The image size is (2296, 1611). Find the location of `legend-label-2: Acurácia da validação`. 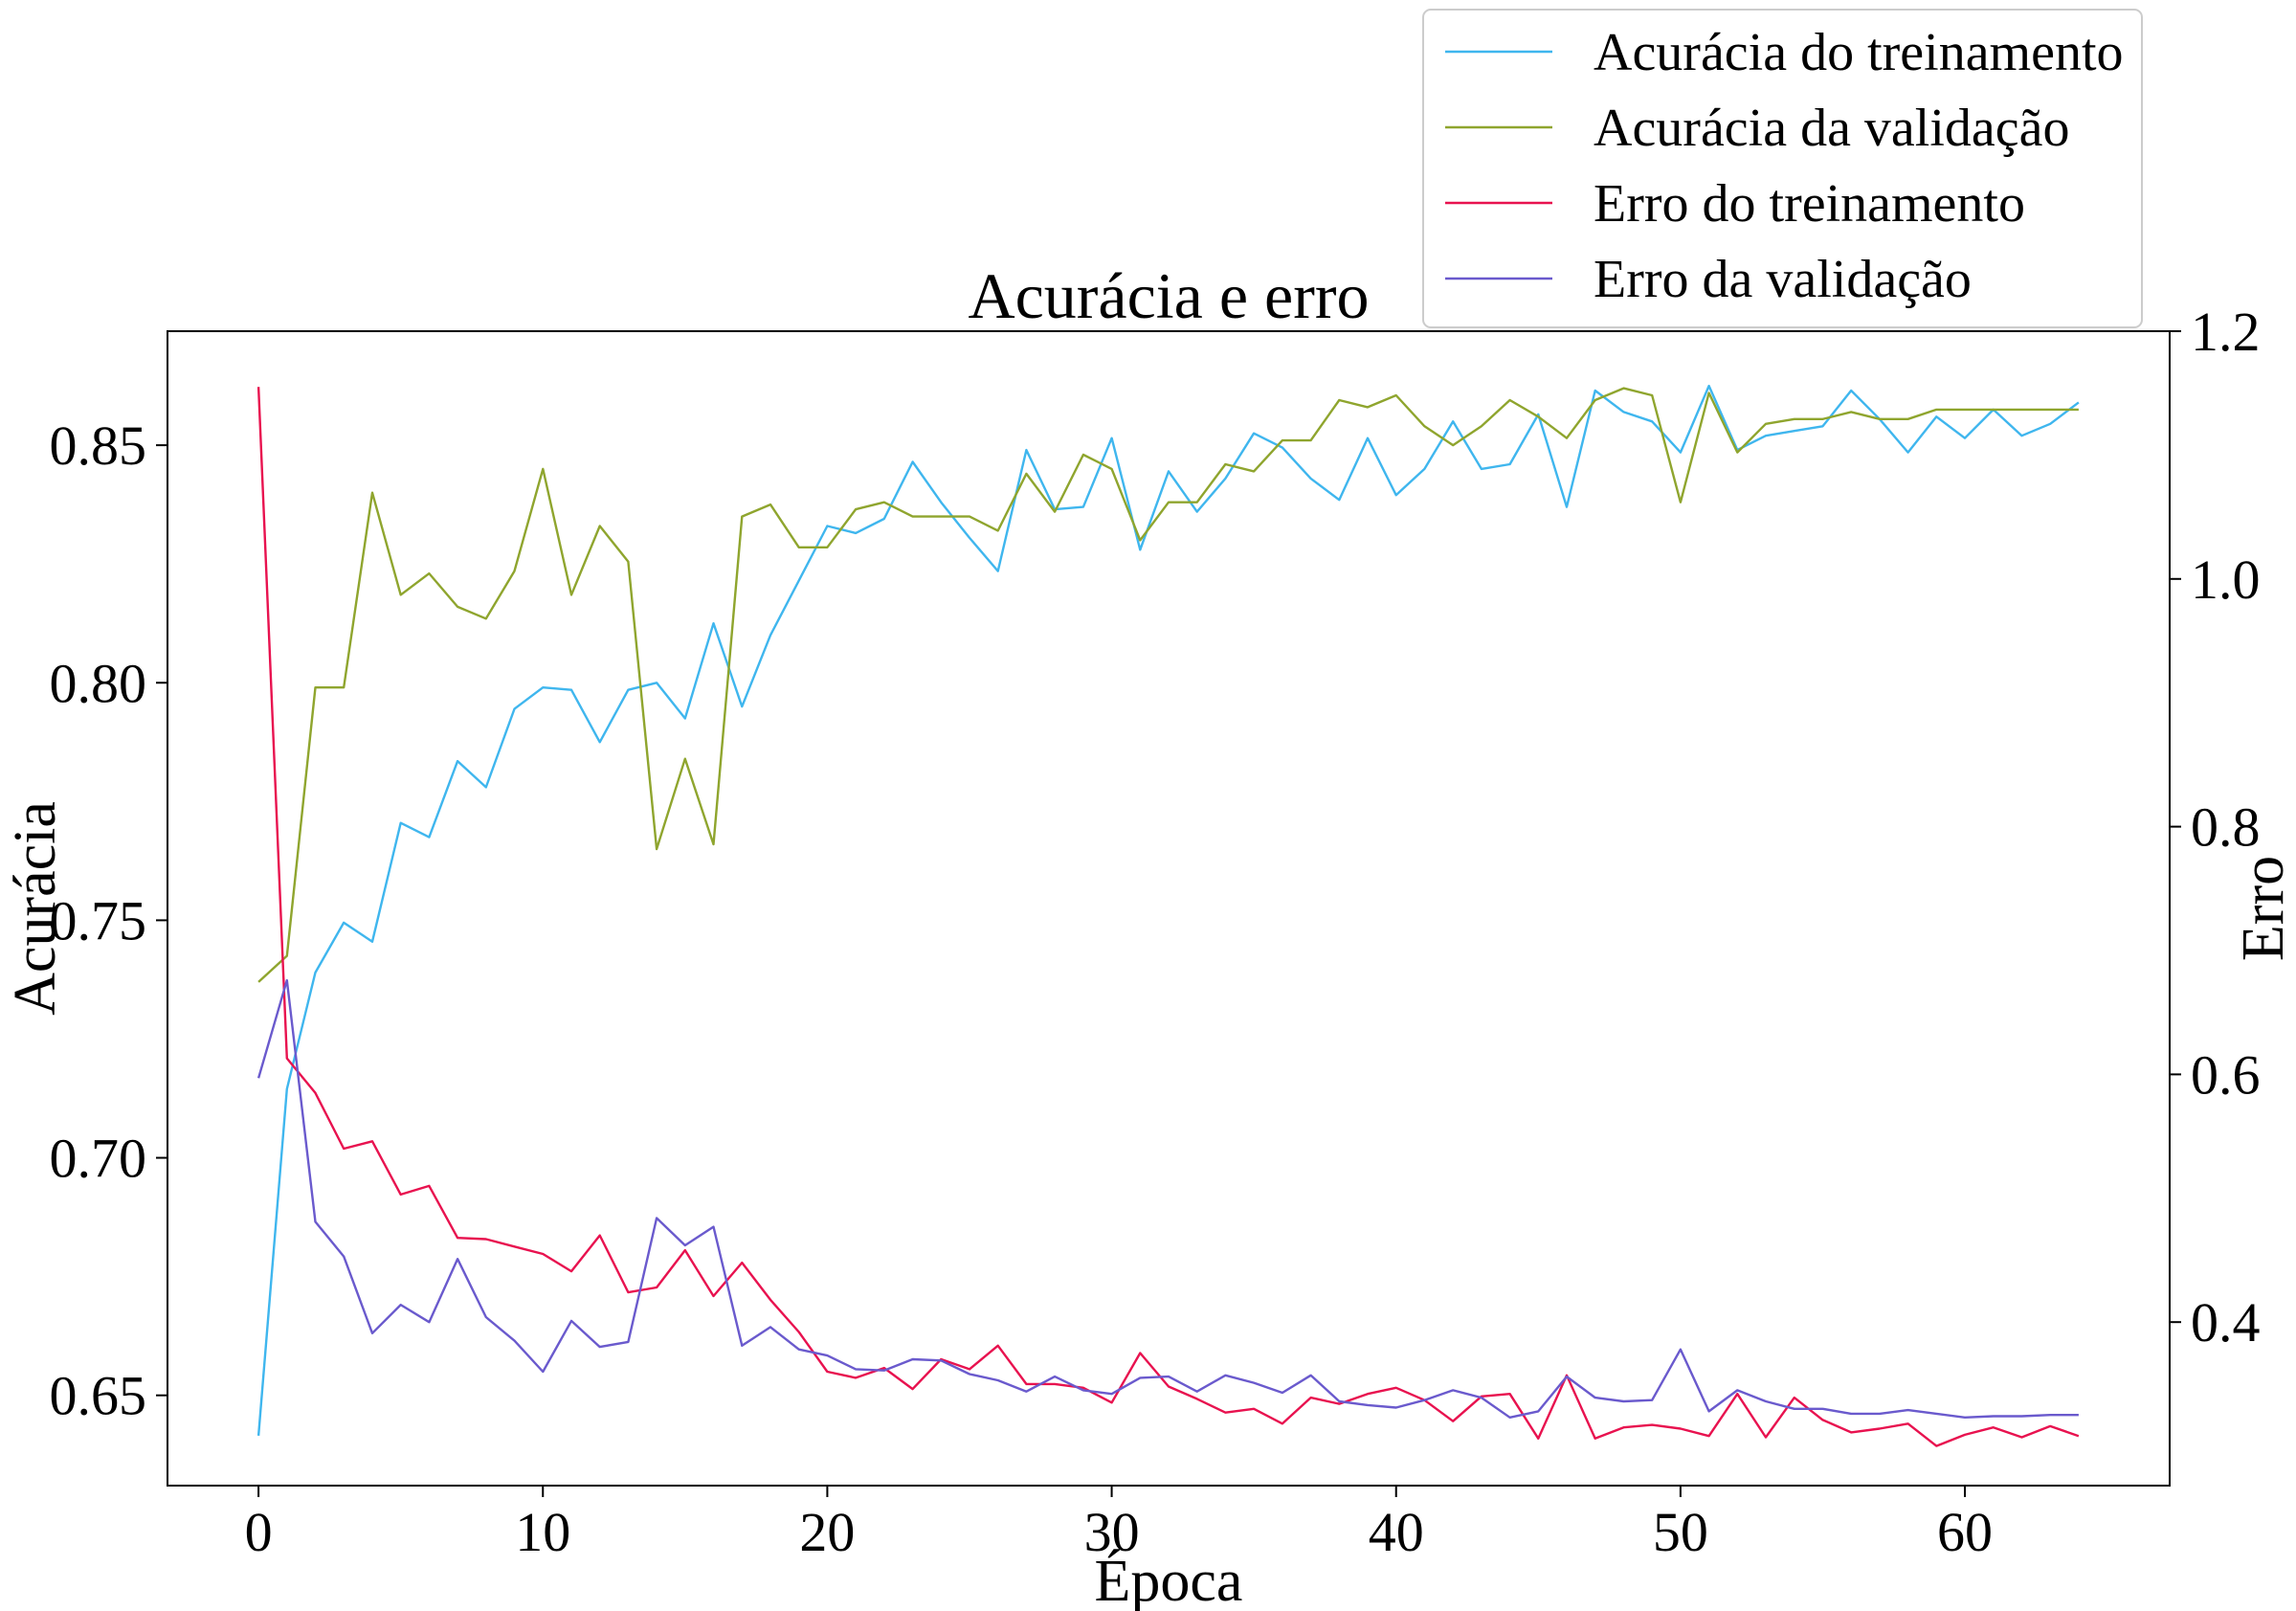

legend-label-2: Acurácia da validação is located at coordinates (1831, 128).